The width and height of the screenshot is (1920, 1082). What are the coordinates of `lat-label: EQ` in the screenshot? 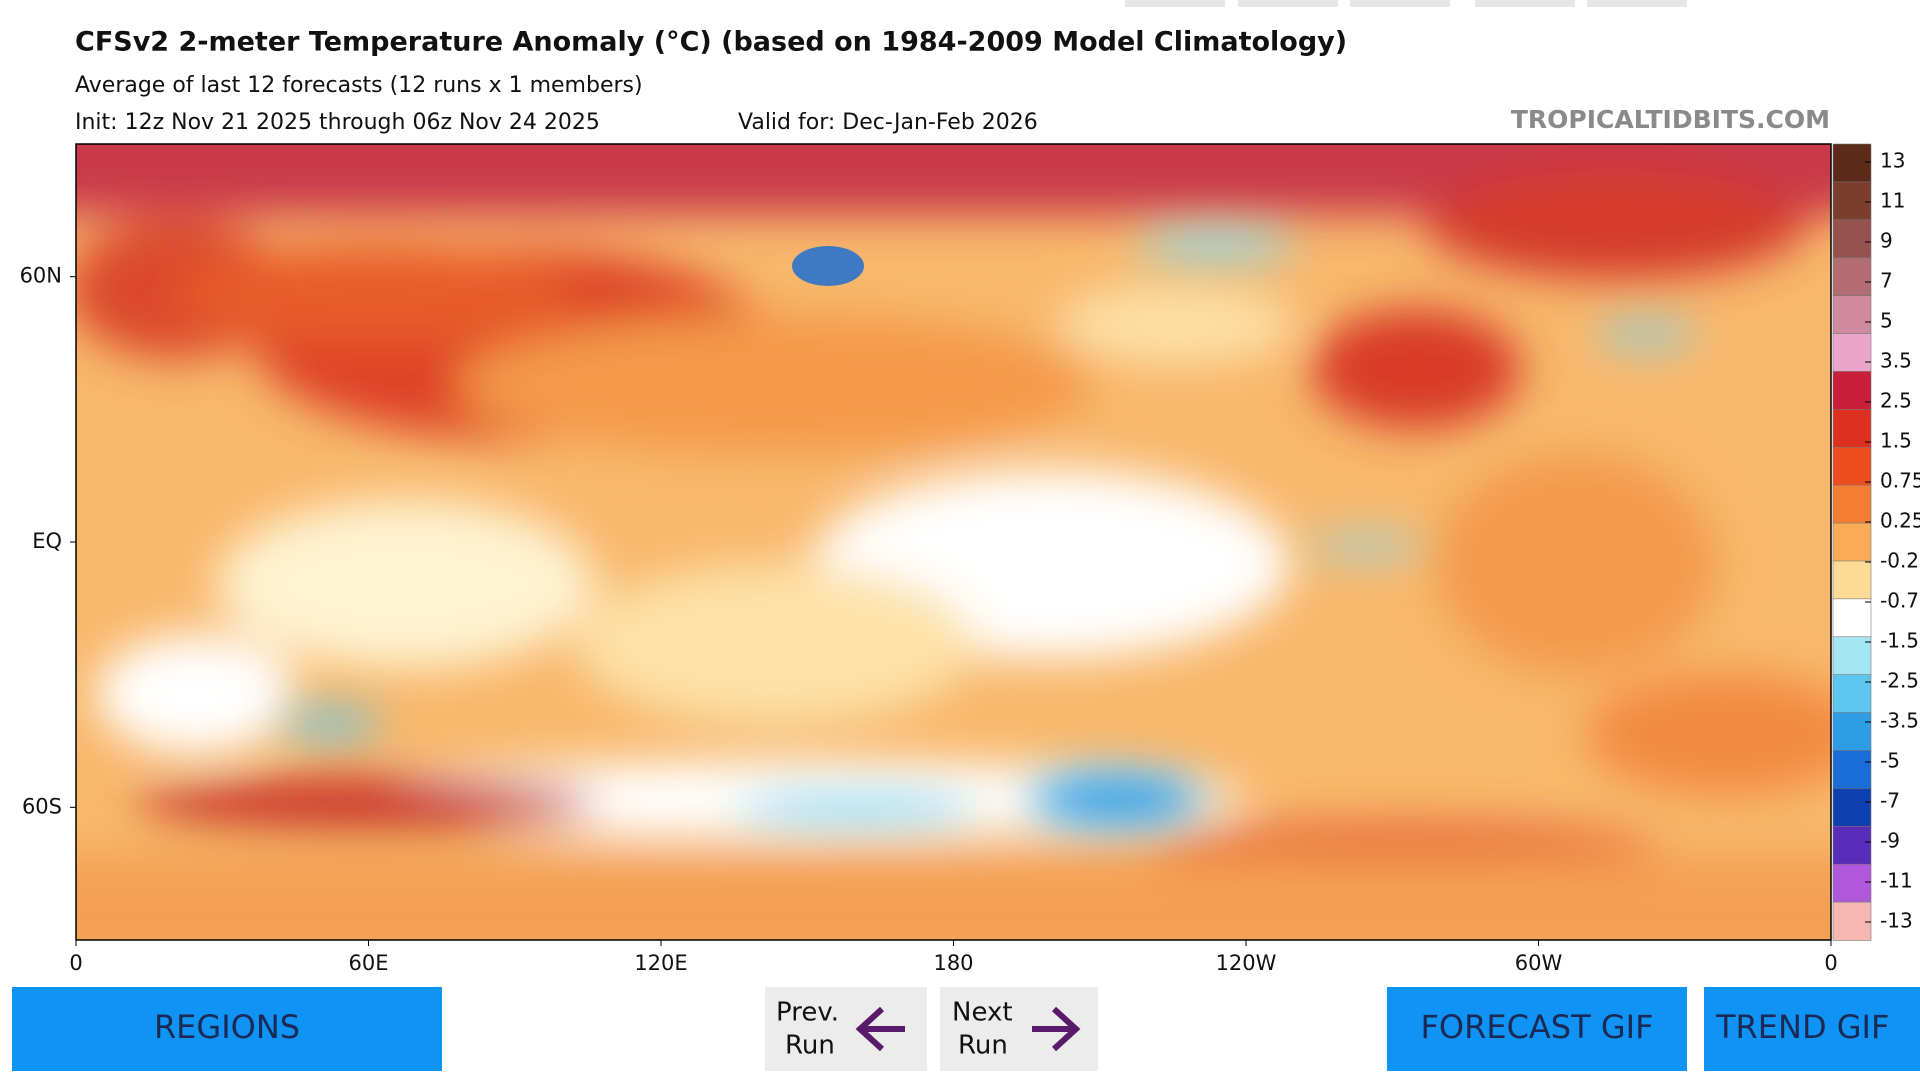 It's located at (47, 541).